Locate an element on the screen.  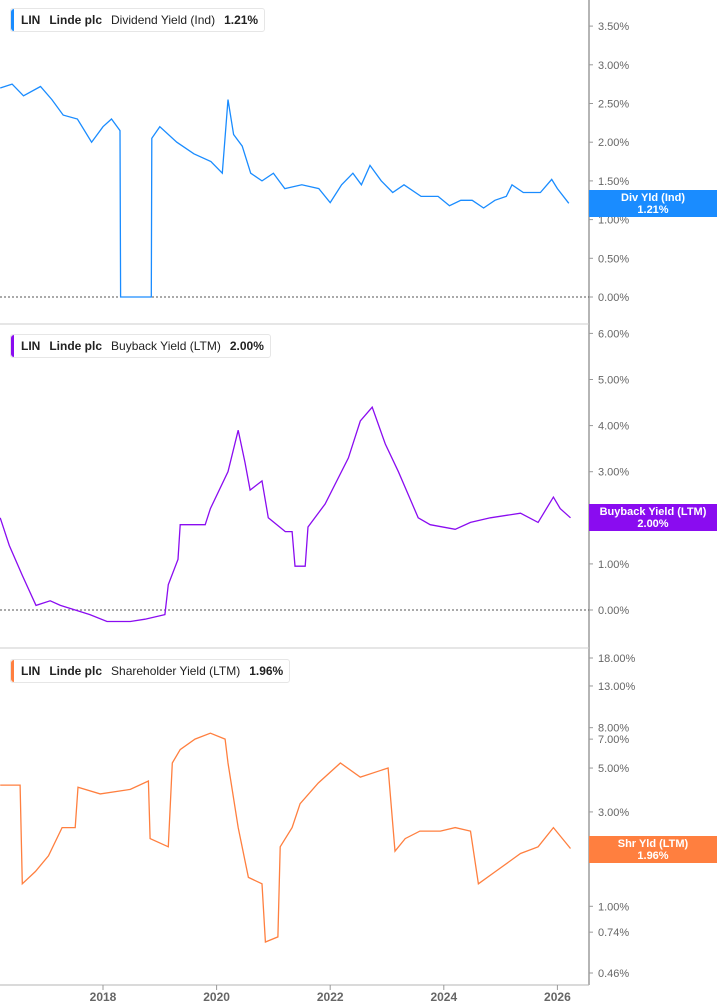
legend-value: 1.21% is located at coordinates (241, 20).